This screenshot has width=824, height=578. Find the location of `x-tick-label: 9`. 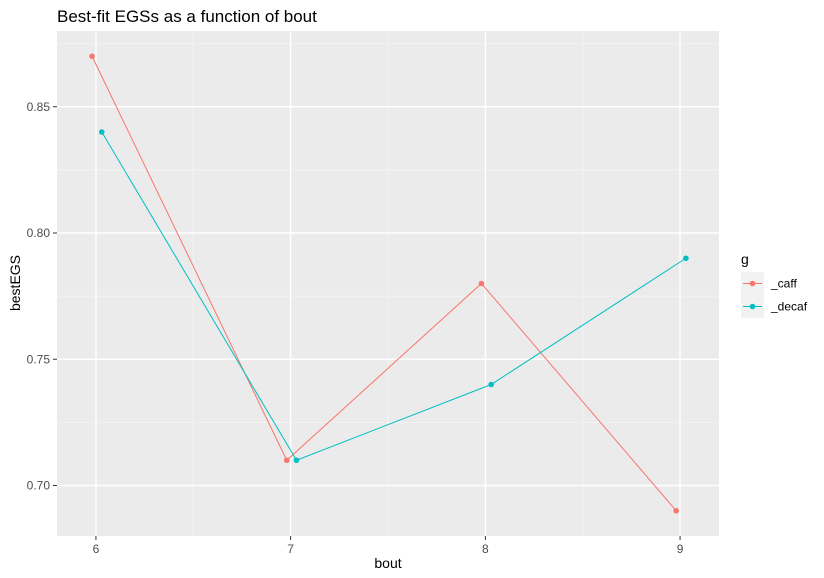

x-tick-label: 9 is located at coordinates (680, 549).